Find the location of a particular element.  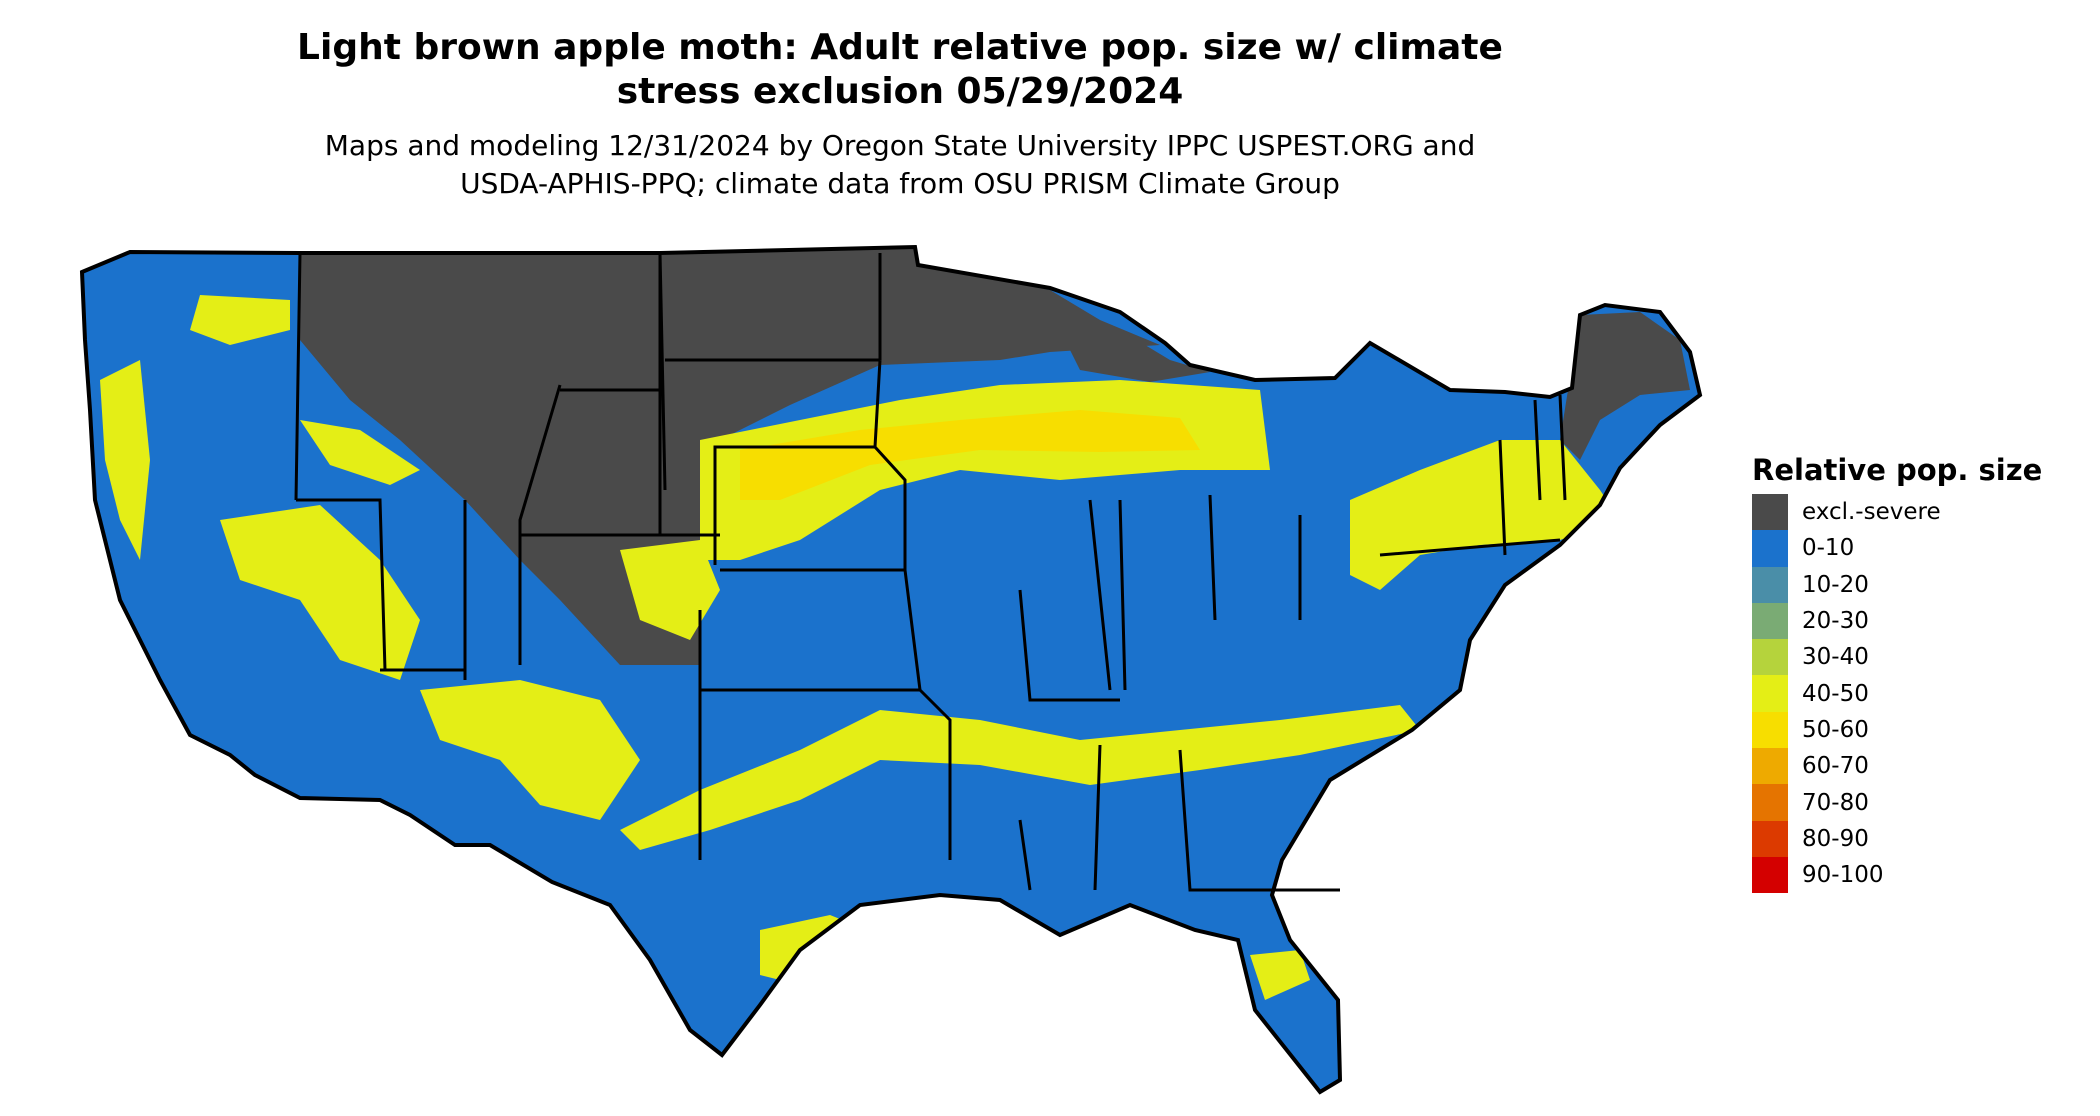

band-great-basin is located at coordinates (320, 592).